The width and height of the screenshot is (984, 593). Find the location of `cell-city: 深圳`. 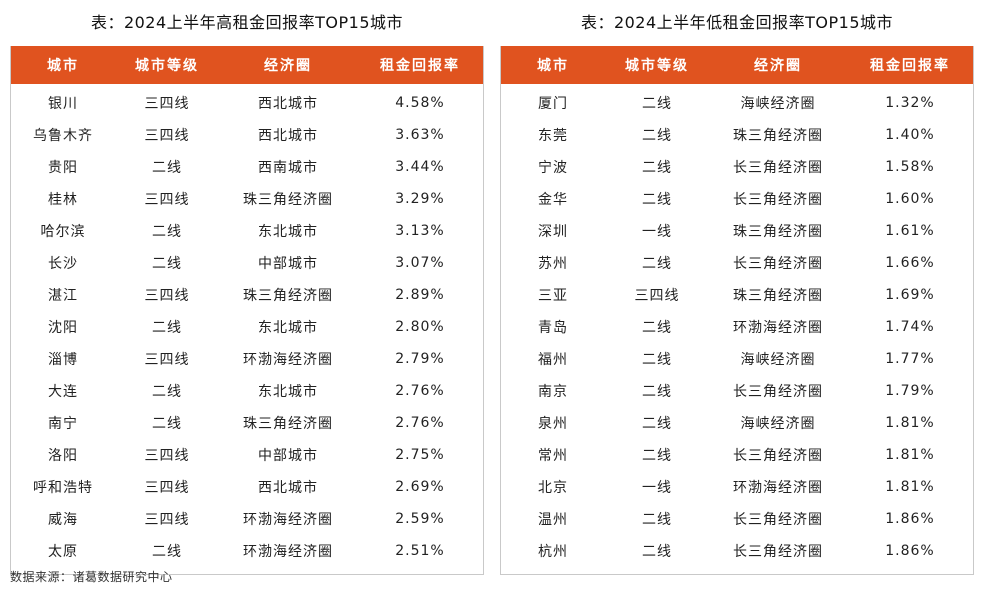

cell-city: 深圳 is located at coordinates (553, 232).